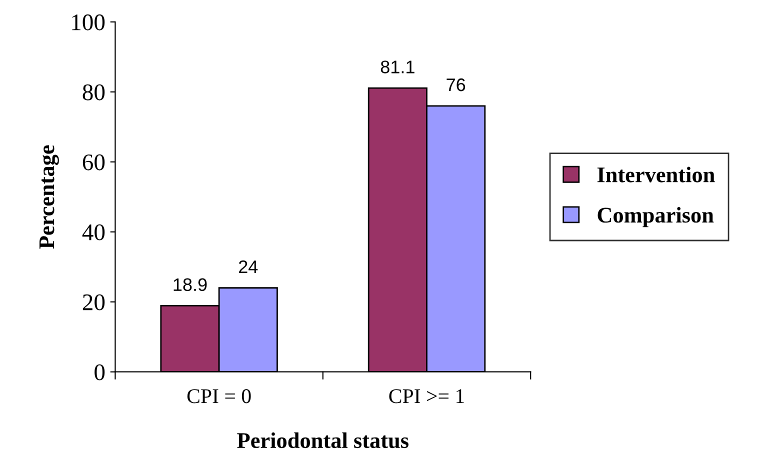 The height and width of the screenshot is (466, 758). I want to click on x-axis-title: Periodontal status, so click(322, 440).